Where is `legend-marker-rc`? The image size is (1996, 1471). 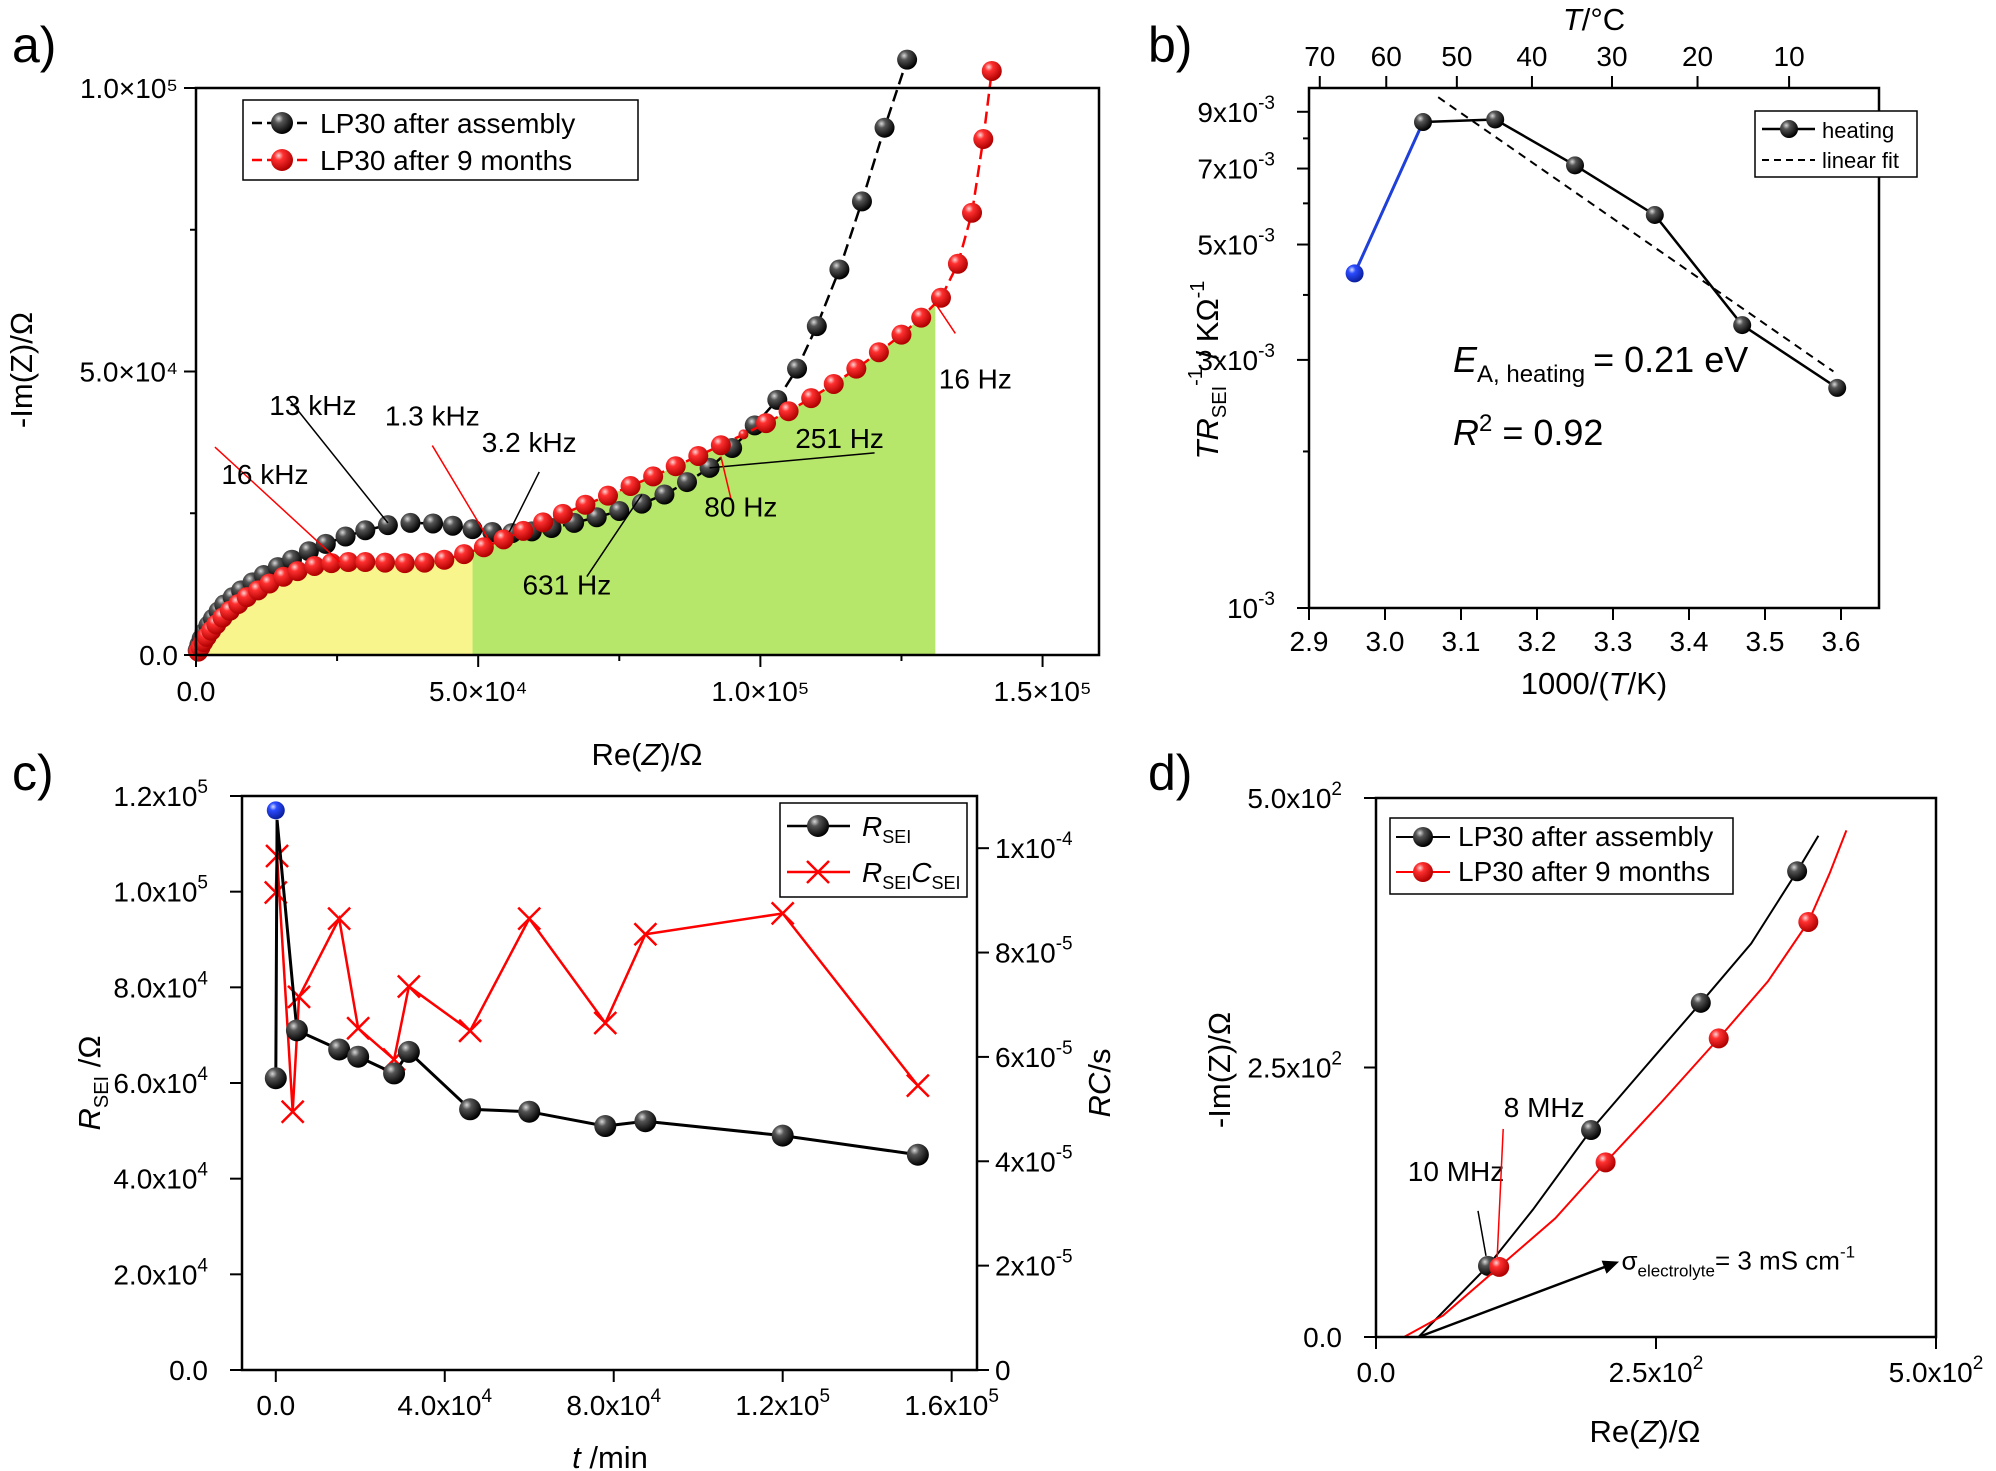 legend-marker-rc is located at coordinates (818, 872).